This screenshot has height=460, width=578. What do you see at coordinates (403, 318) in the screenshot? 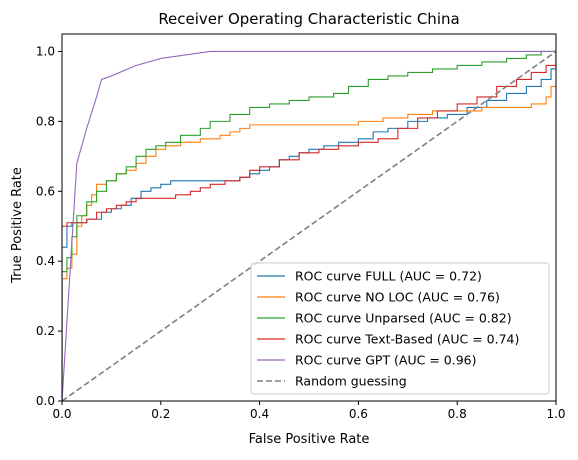
I see `legend-label-3: ROC curve Unparsed (AUC = 0.82)` at bounding box center [403, 318].